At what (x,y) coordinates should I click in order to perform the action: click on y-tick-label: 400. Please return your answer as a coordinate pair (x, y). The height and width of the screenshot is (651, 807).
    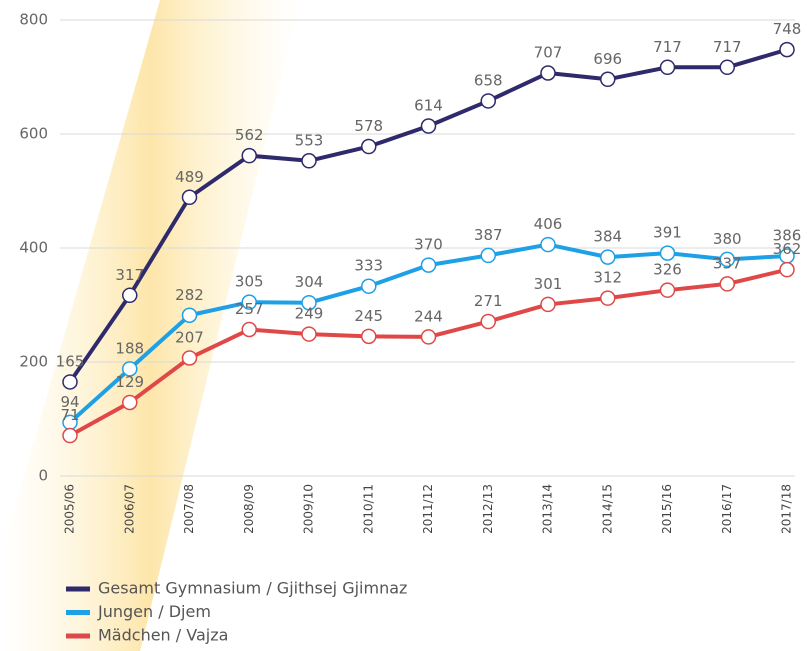
    Looking at the image, I should click on (33, 248).